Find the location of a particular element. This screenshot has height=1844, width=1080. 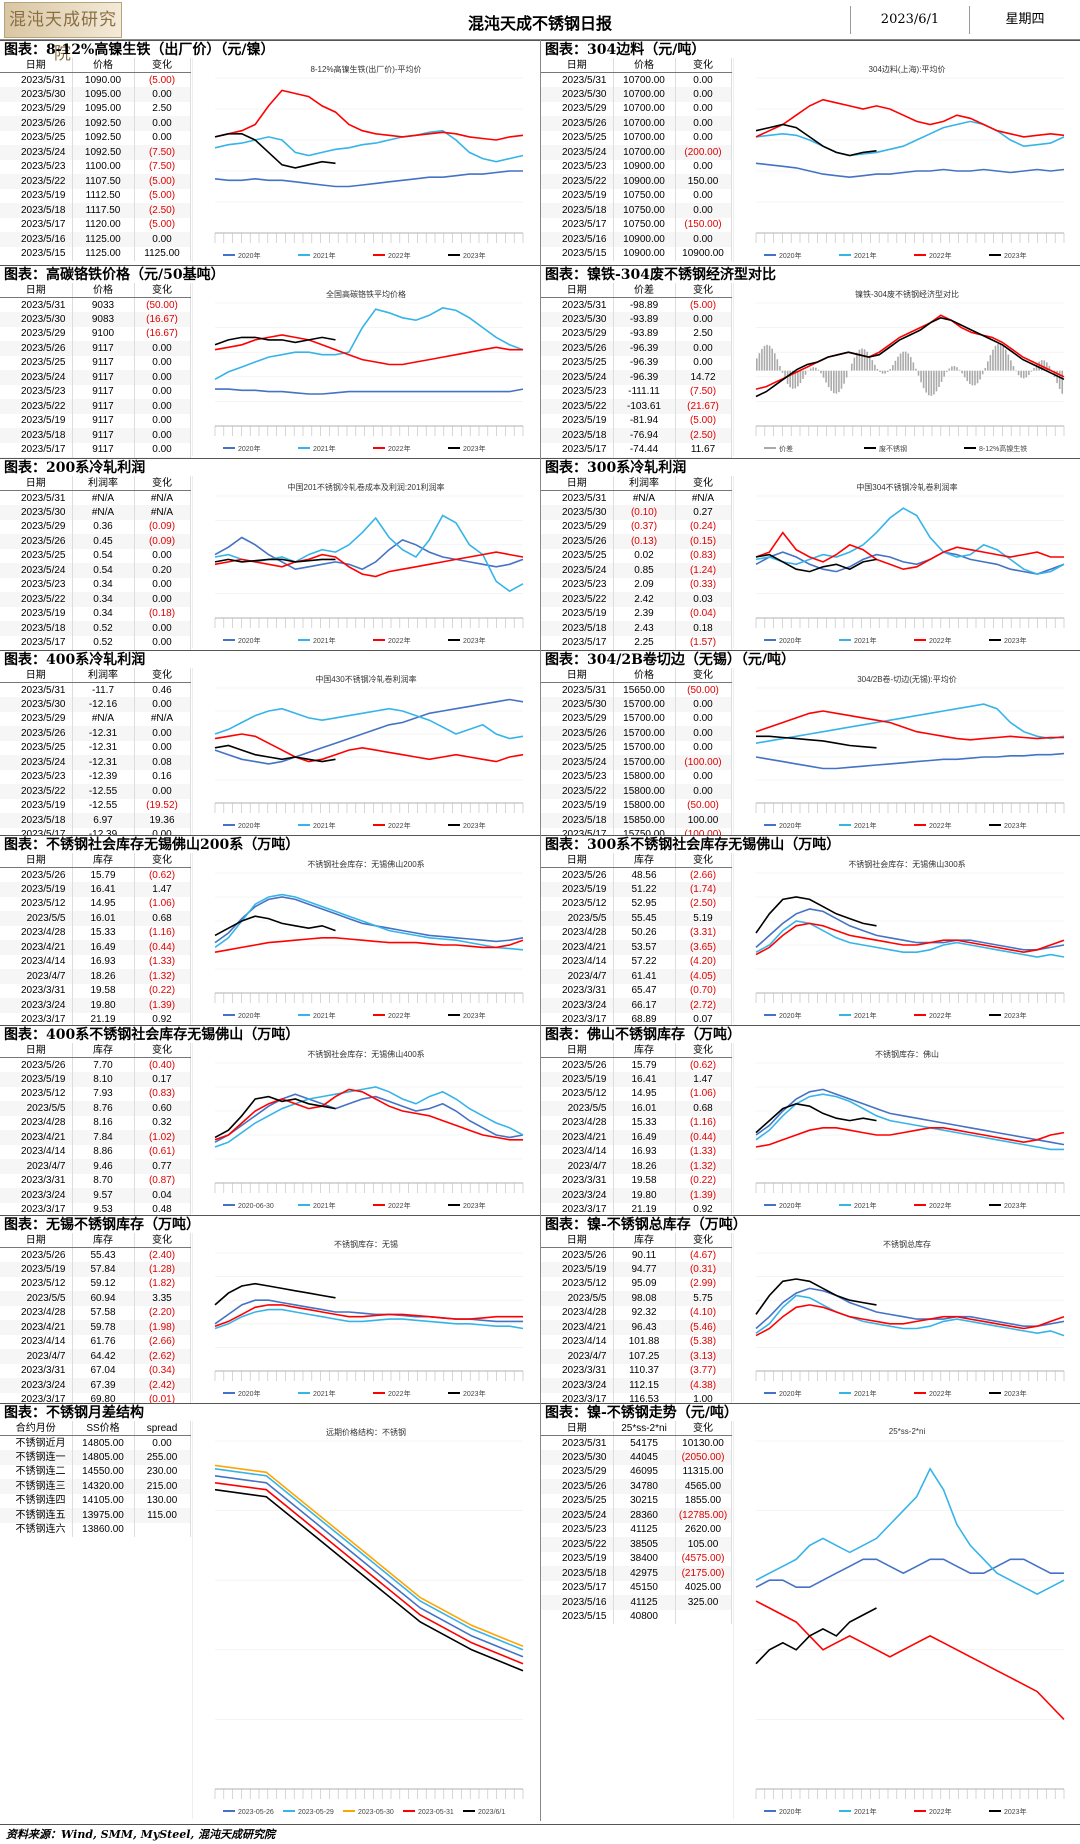

chart-area: 304/2B卷-切边(无锡):平均价 2020年 2021年 2022年 2023年 is located at coordinates (906, 750).